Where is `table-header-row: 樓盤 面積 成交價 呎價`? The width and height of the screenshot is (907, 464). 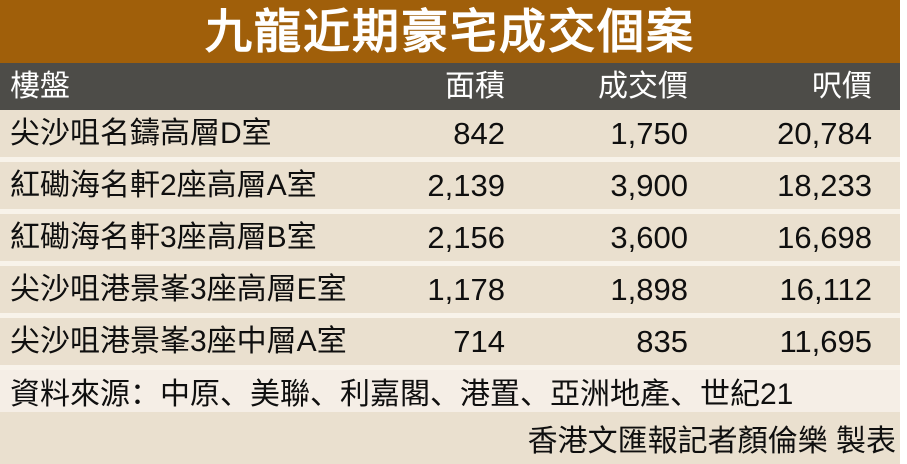
table-header-row: 樓盤 面積 成交價 呎價 is located at coordinates (450, 86).